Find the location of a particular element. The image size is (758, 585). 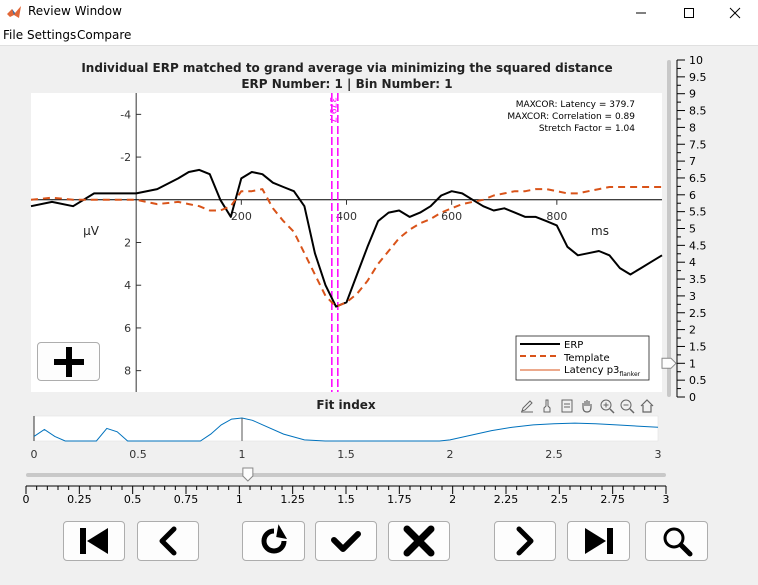

skip-last-icon is located at coordinates (598, 541).